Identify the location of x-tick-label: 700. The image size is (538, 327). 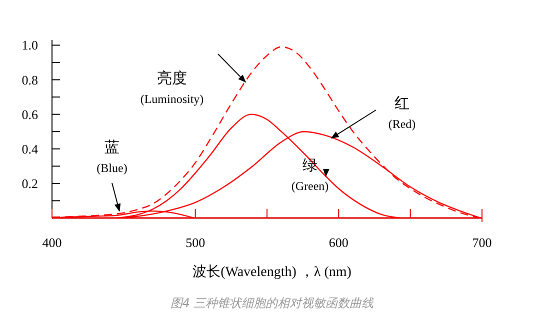
(482, 242).